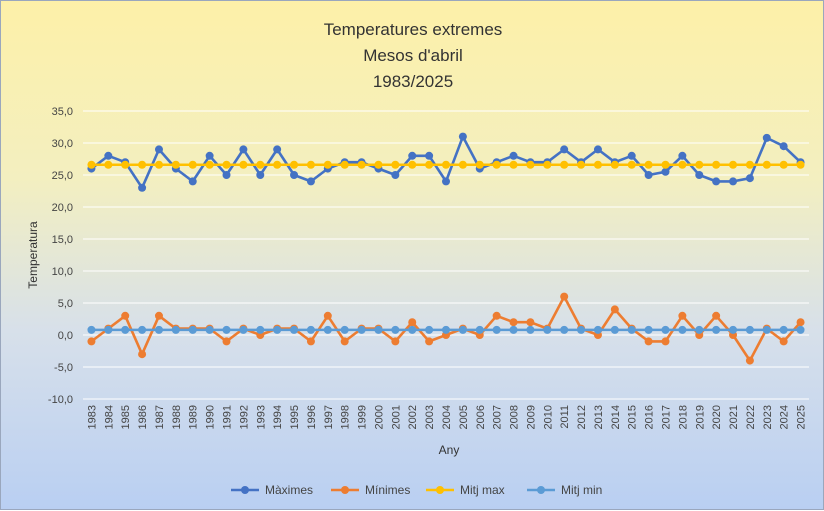  Describe the element at coordinates (464, 417) in the screenshot. I see `x-tick-label: 2005` at that location.